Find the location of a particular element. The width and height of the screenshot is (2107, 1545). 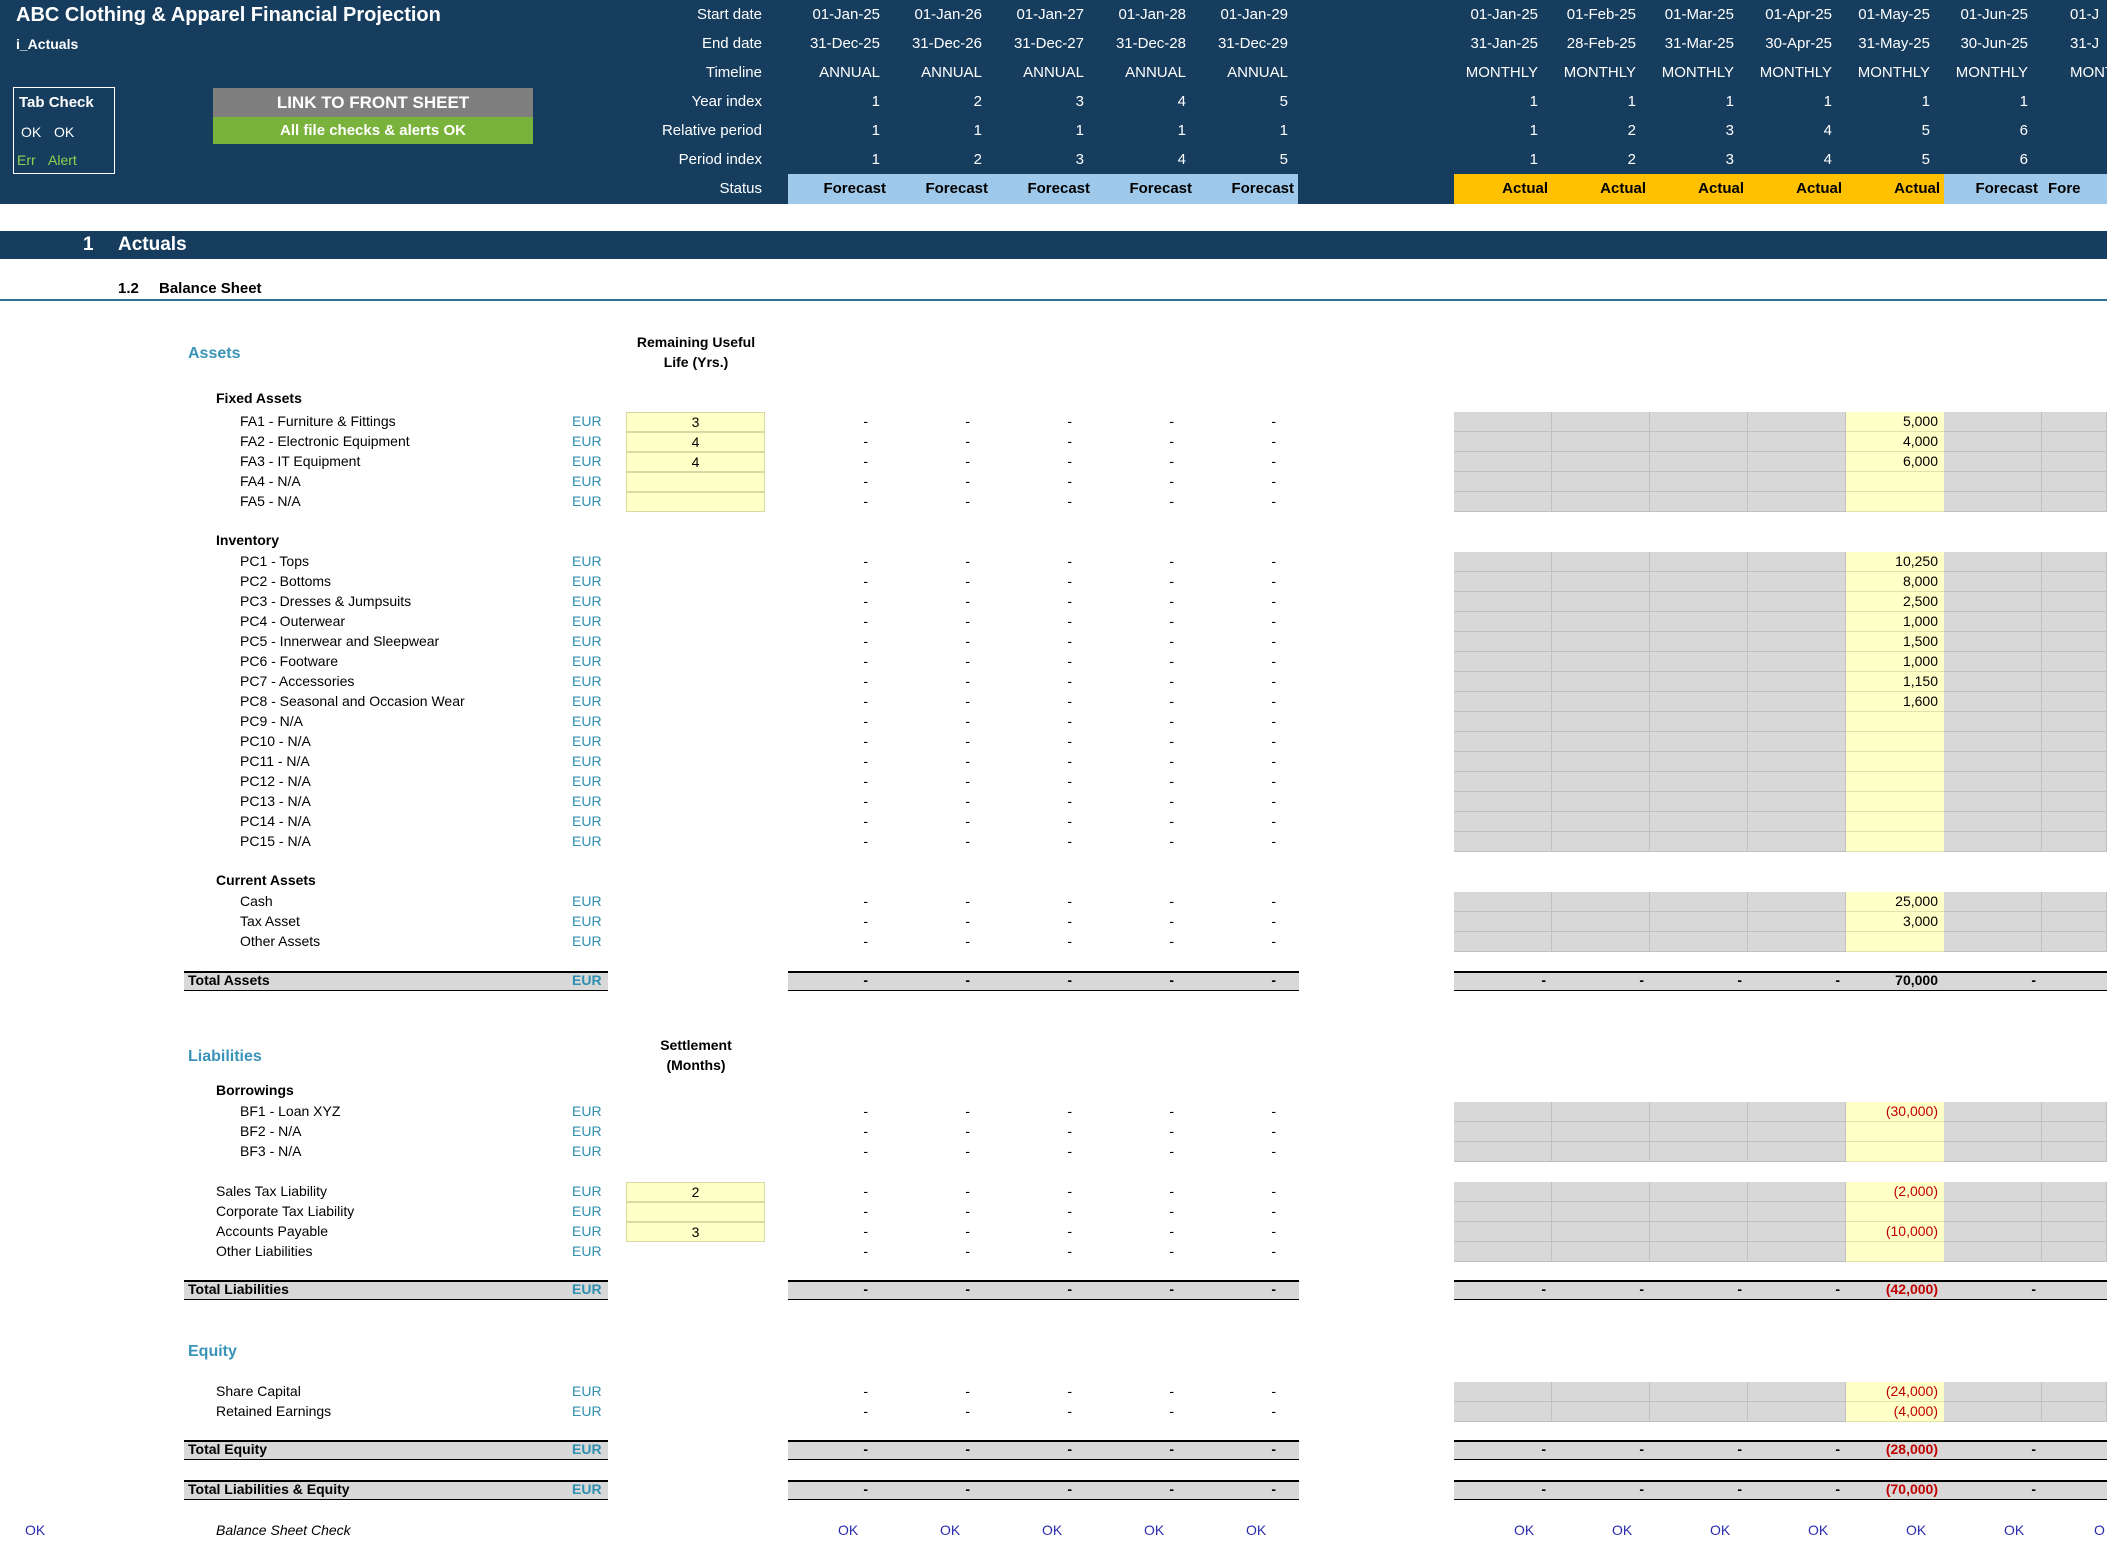

actual-input-cell: (30,000) is located at coordinates (1895, 1112).